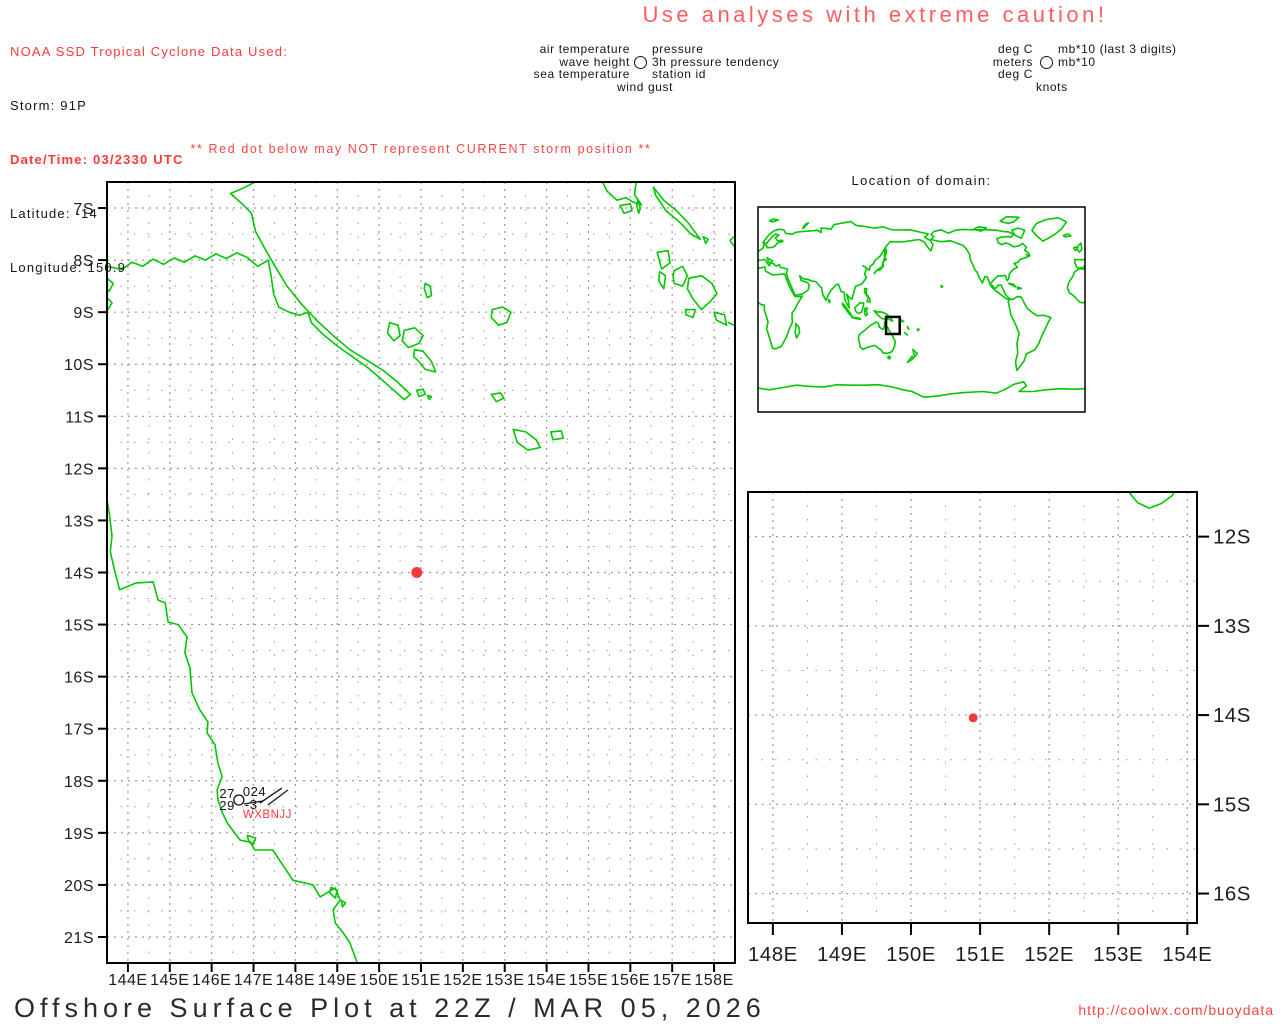  Describe the element at coordinates (594, 61) in the screenshot. I see `legend-wave-height: wave height` at that location.